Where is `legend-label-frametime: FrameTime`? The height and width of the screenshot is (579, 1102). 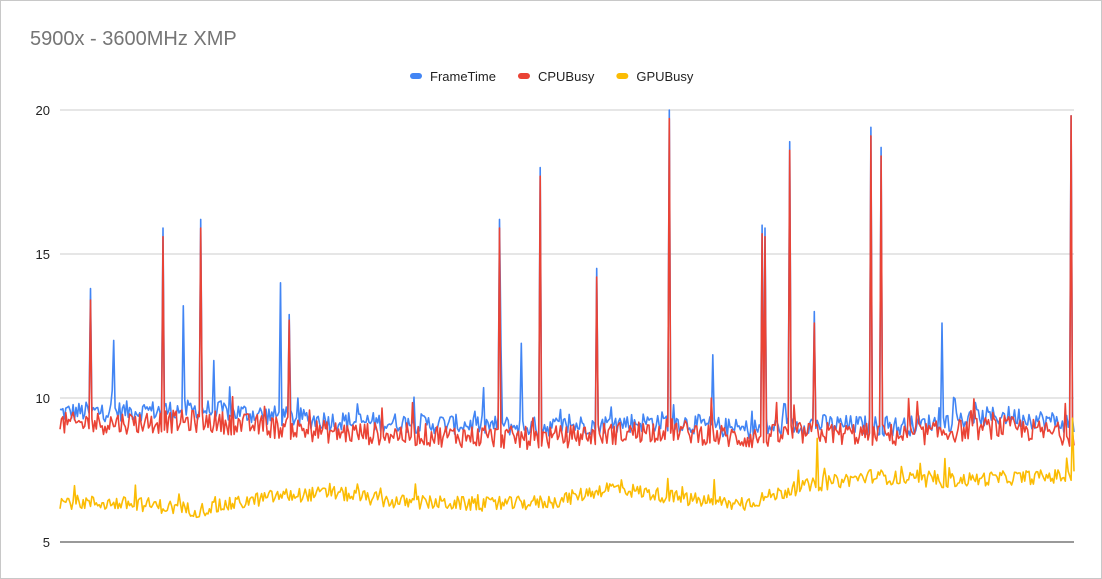
legend-label-frametime: FrameTime is located at coordinates (463, 76).